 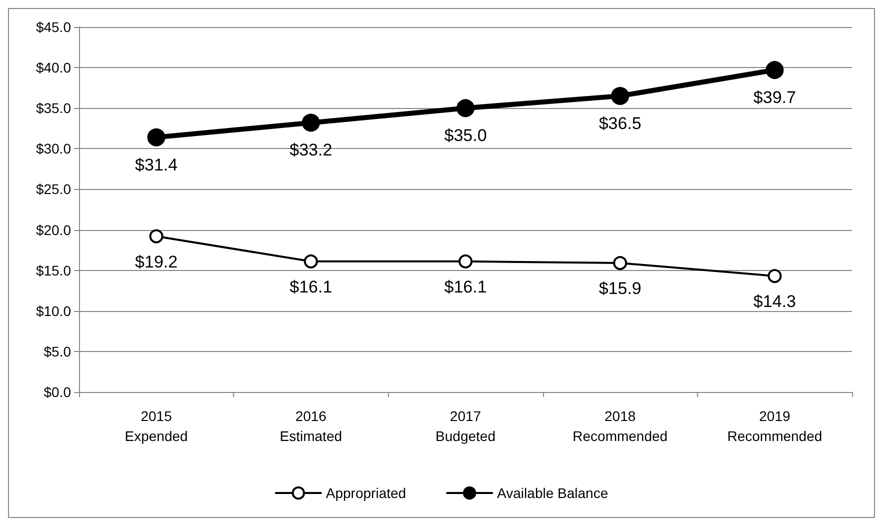 I want to click on data-label: $15.9, so click(x=620, y=288).